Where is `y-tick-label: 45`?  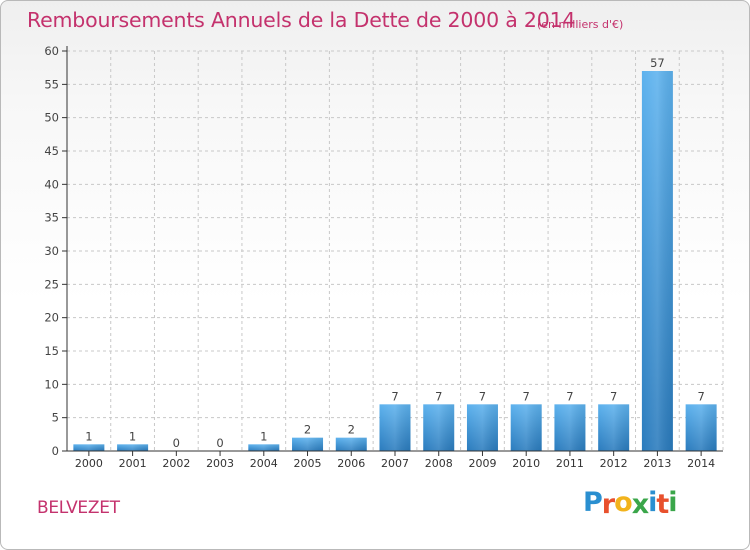
y-tick-label: 45 is located at coordinates (51, 151).